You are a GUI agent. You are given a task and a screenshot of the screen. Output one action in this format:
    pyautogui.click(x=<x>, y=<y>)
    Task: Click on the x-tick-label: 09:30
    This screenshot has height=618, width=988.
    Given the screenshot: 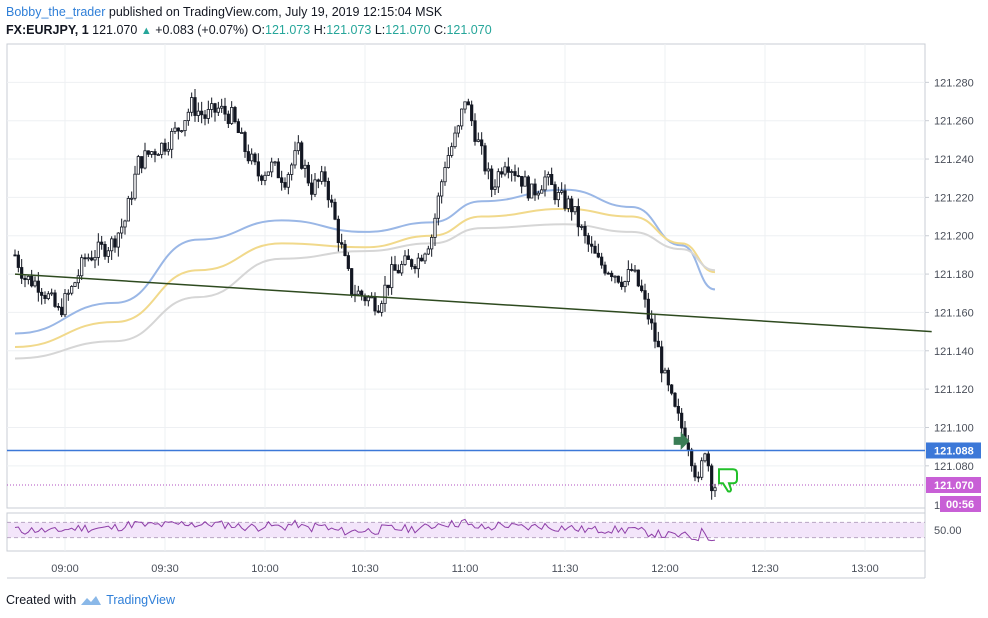 What is the action you would take?
    pyautogui.click(x=165, y=569)
    